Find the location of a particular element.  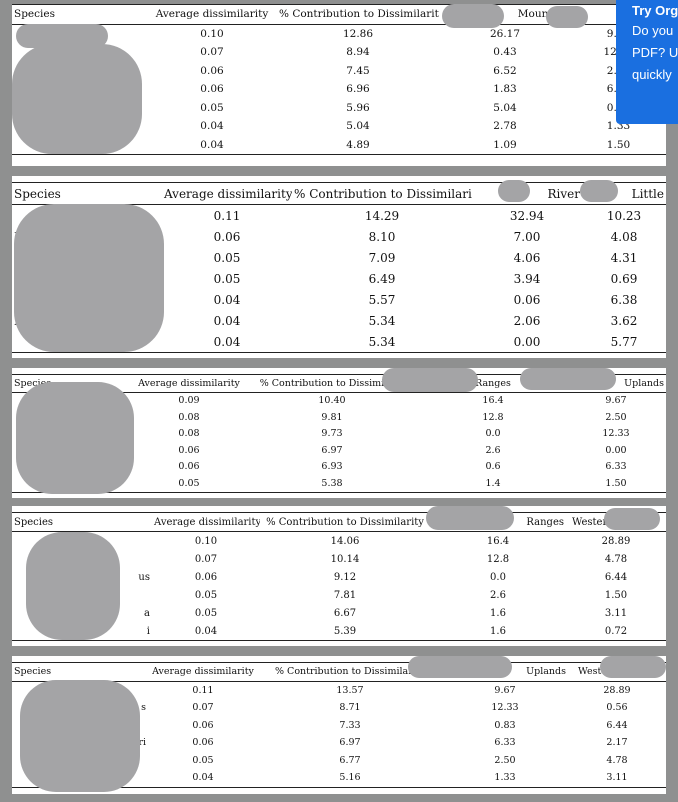

cell-contribution: 10.14 is located at coordinates (345, 559).